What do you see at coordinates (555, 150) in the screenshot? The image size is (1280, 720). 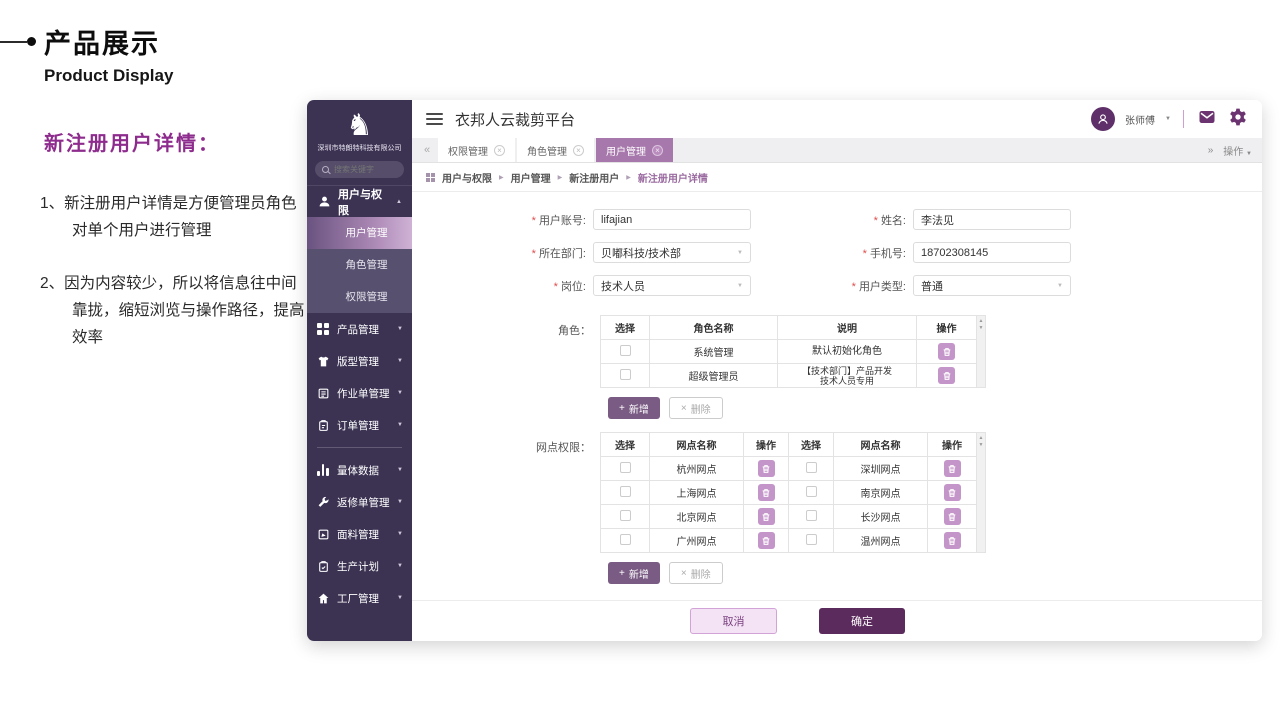 I see `tab-role-mgmt: 角色管理 ×` at bounding box center [555, 150].